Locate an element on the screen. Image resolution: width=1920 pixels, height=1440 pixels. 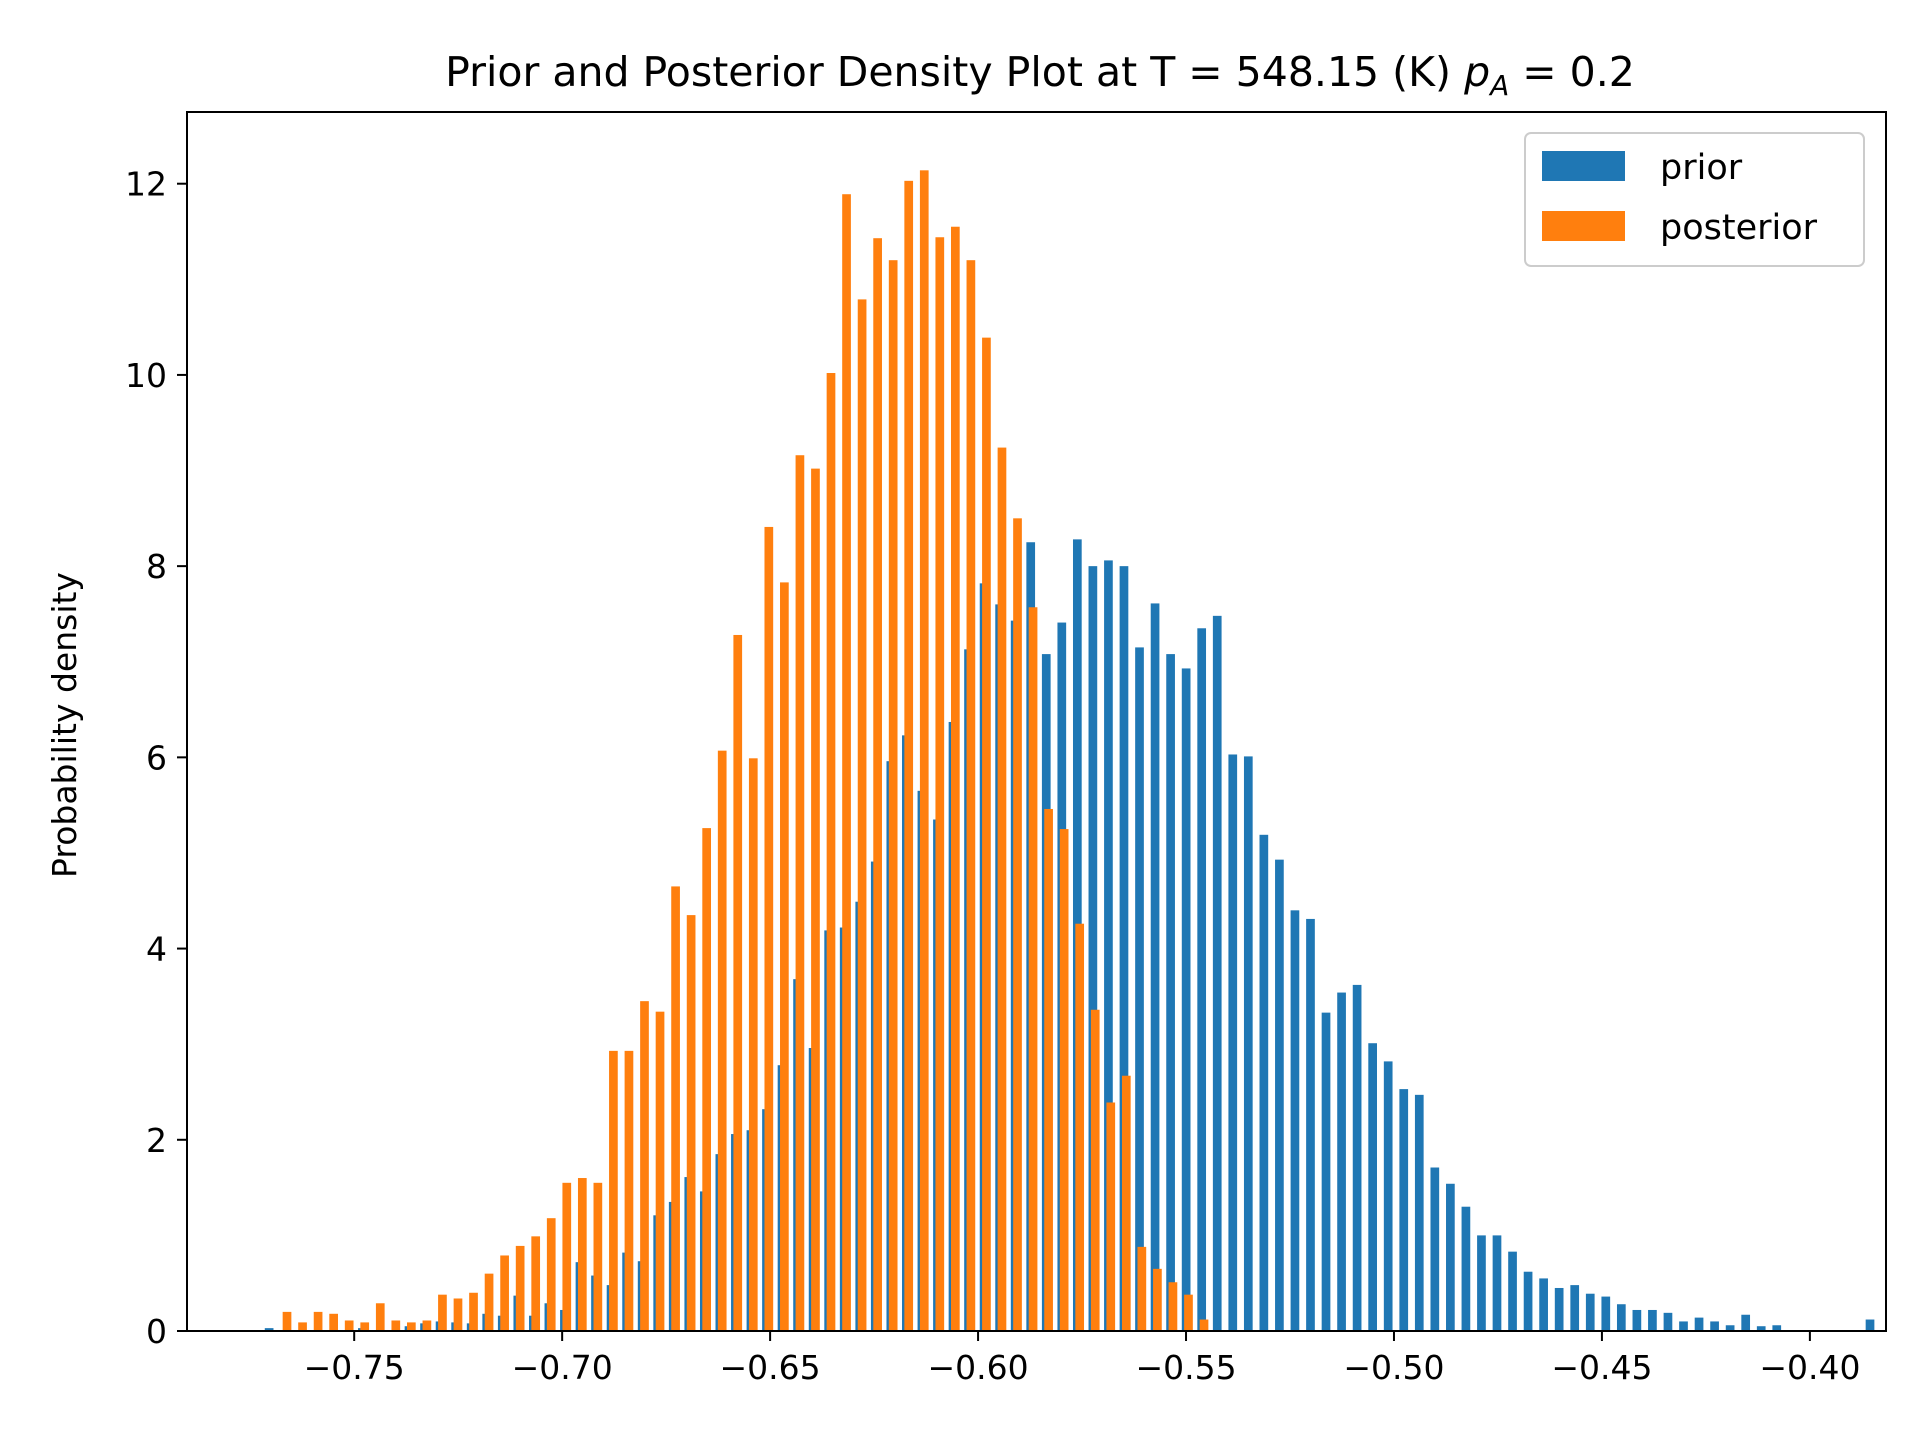
y-tick-label: 6 is located at coordinates (156, 757).